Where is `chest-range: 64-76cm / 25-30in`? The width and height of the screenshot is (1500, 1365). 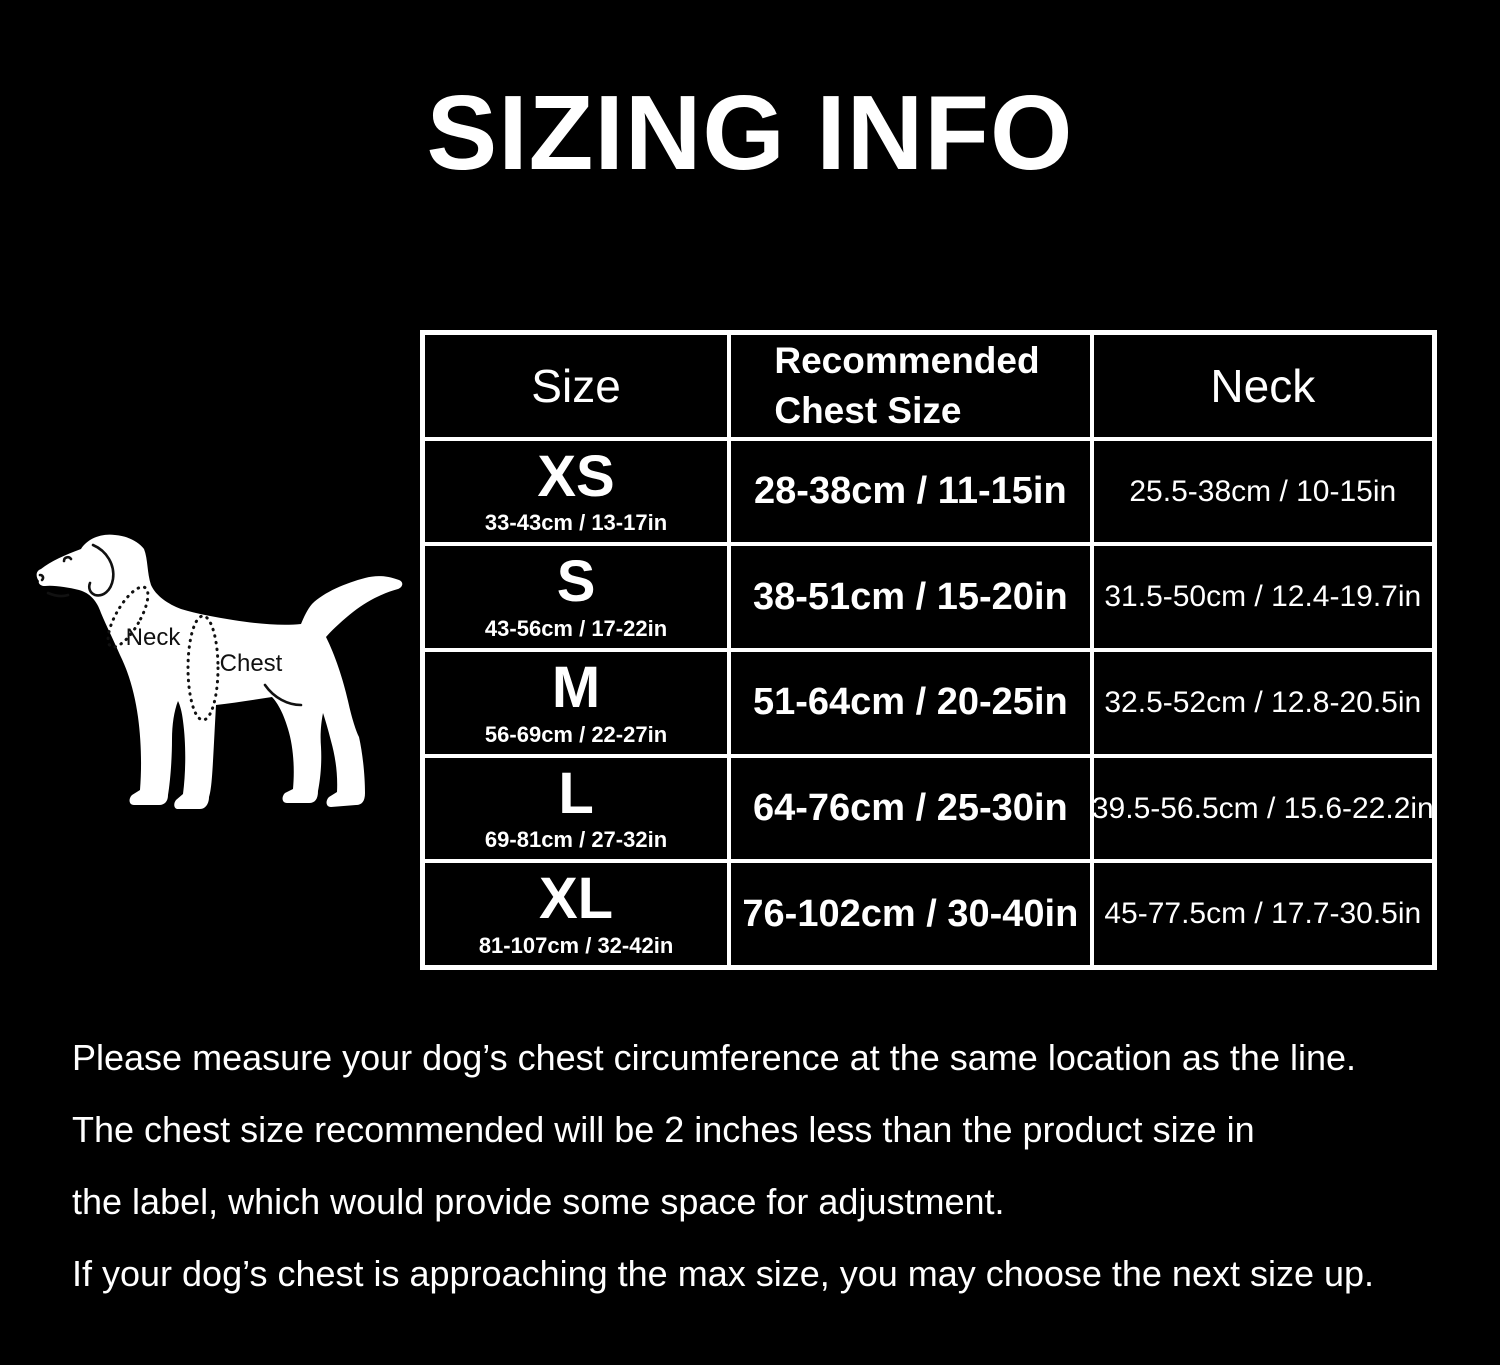
chest-range: 64-76cm / 25-30in is located at coordinates (910, 808).